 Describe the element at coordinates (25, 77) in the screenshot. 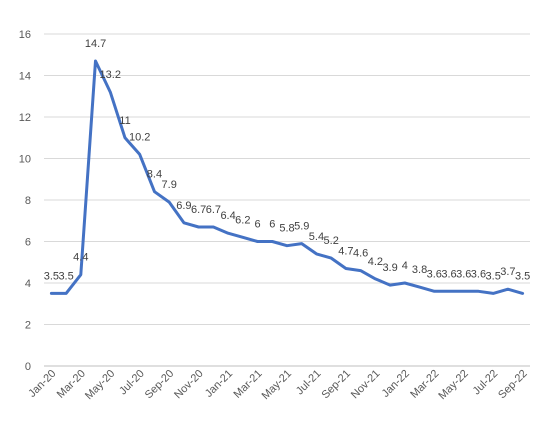

I see `y-tick-label: 14` at that location.